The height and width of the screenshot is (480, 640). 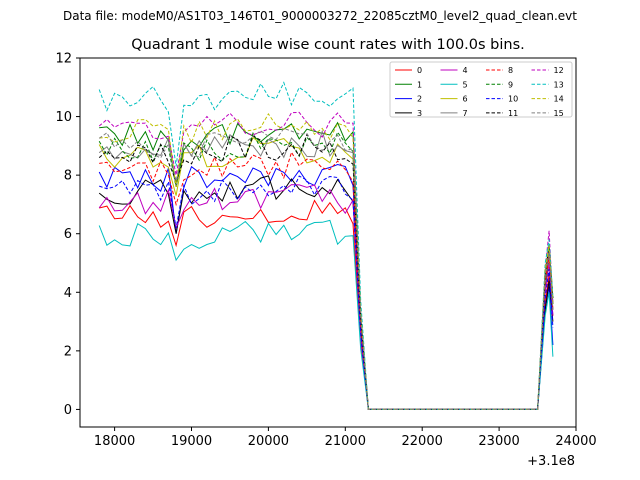 I want to click on legend-label-11: 11, so click(x=513, y=113).